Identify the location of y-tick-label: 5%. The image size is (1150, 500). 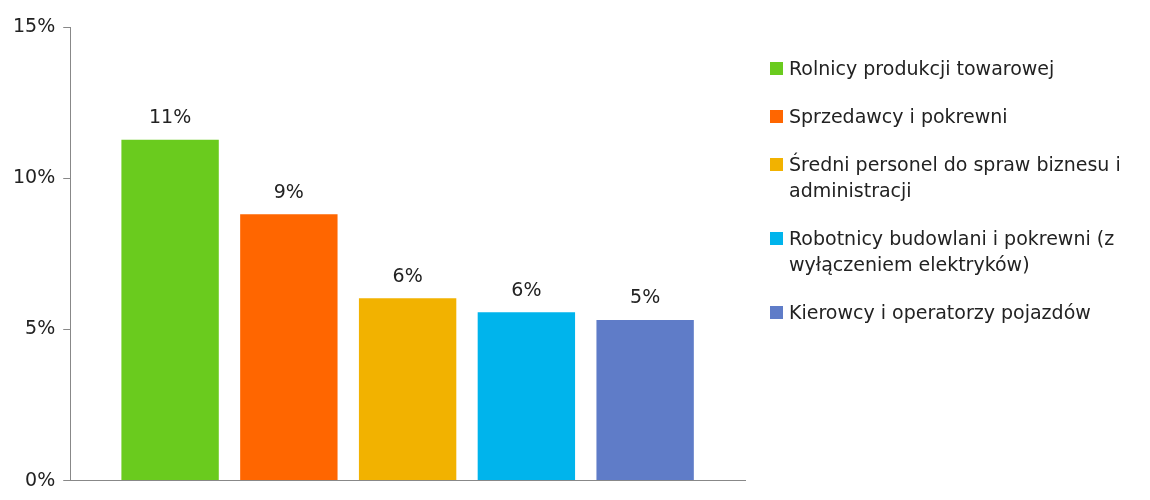
(40, 327).